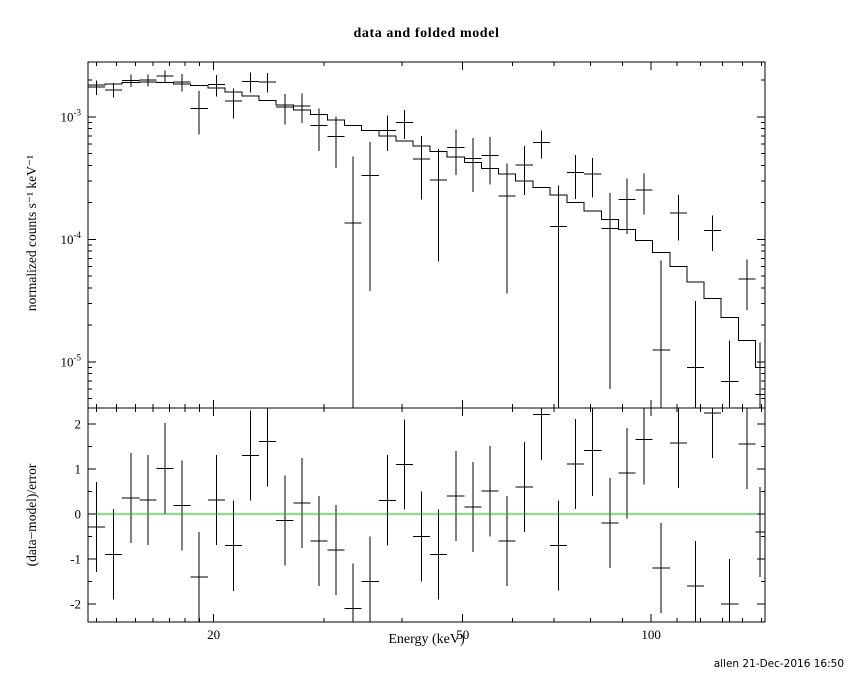 The height and width of the screenshot is (680, 850). What do you see at coordinates (778, 664) in the screenshot?
I see `plot-credit: allen 21-Dec-2016 16:50` at bounding box center [778, 664].